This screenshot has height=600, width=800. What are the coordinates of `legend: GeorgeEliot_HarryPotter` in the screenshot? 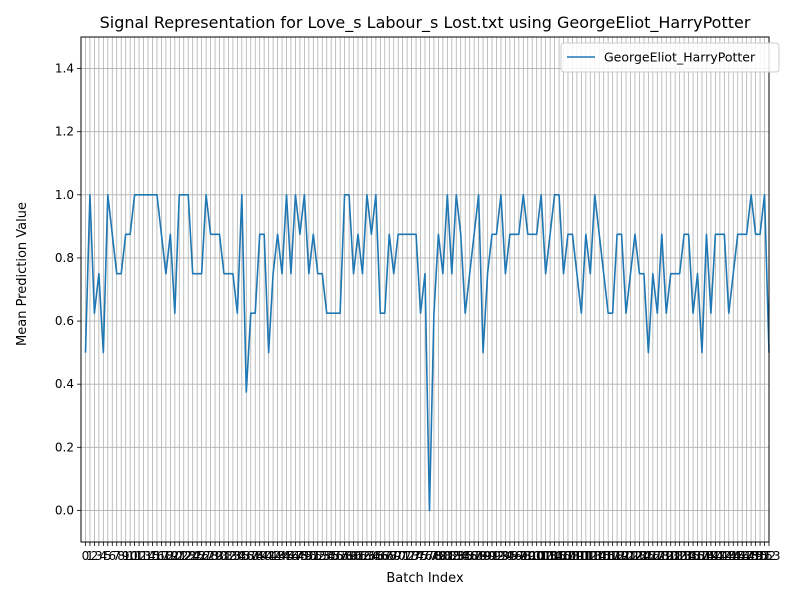 It's located at (670, 57).